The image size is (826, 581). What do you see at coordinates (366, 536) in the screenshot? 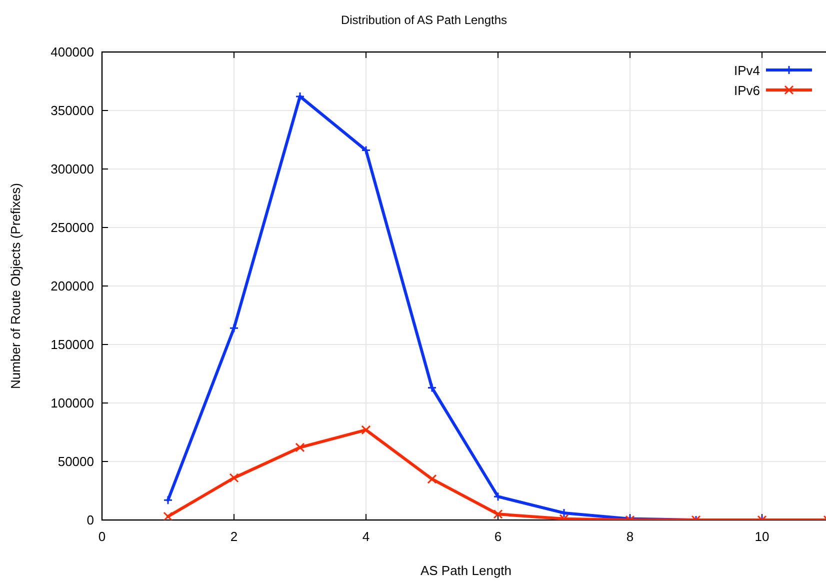
I see `x-tick-label: 4` at bounding box center [366, 536].